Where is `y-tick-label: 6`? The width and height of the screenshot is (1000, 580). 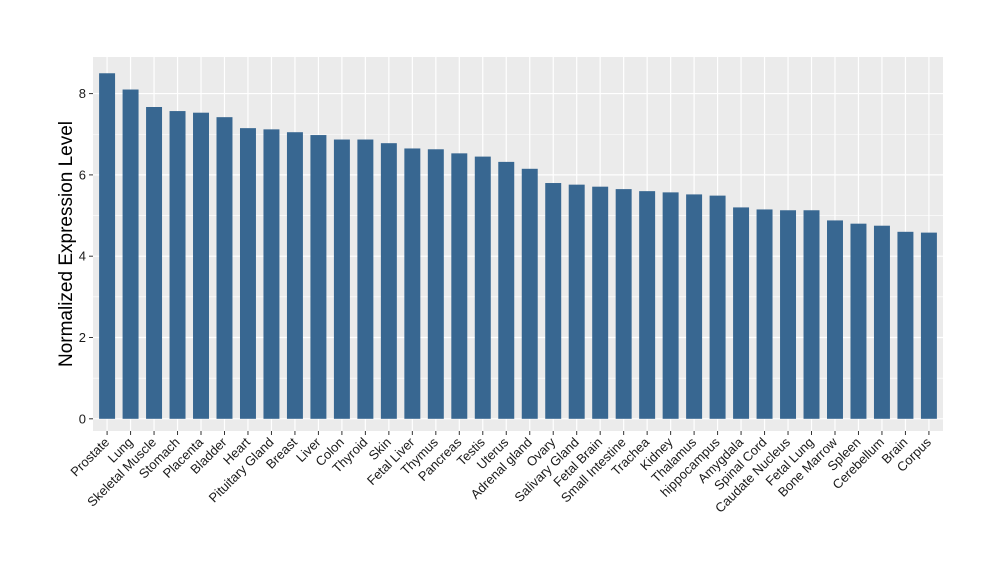
y-tick-label: 6 is located at coordinates (82, 174).